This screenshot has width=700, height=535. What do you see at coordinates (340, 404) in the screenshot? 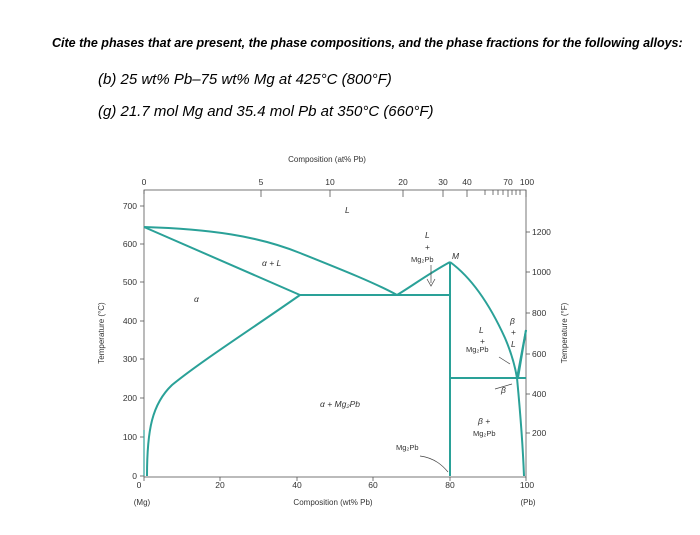
I see `region-label-alpha-mg2pb: α + Mg₂Pb` at bounding box center [340, 404].